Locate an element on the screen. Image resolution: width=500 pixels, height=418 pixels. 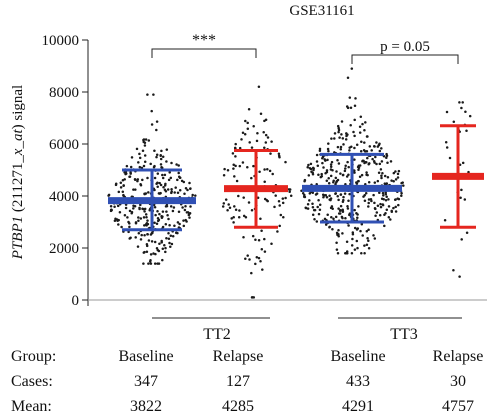
y-axis-label-probe: x_at is located at coordinates (18, 143).